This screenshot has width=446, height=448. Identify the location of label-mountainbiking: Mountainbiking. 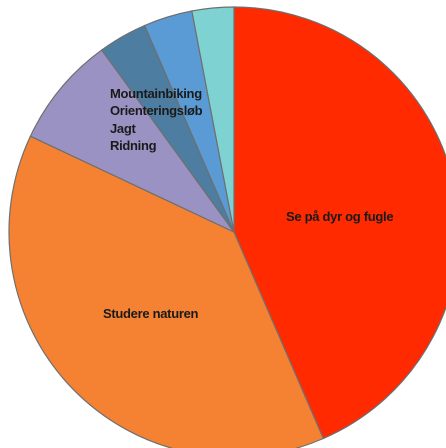
(156, 93).